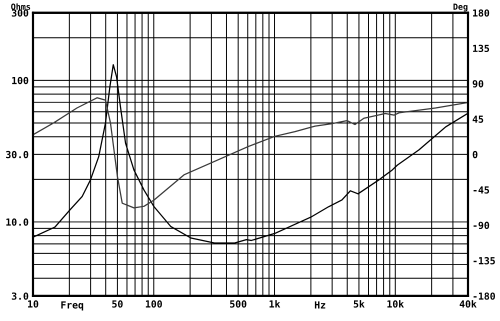 Image resolution: width=500 pixels, height=321 pixels. What do you see at coordinates (395, 304) in the screenshot?
I see `x-tick-label: 10k` at bounding box center [395, 304].